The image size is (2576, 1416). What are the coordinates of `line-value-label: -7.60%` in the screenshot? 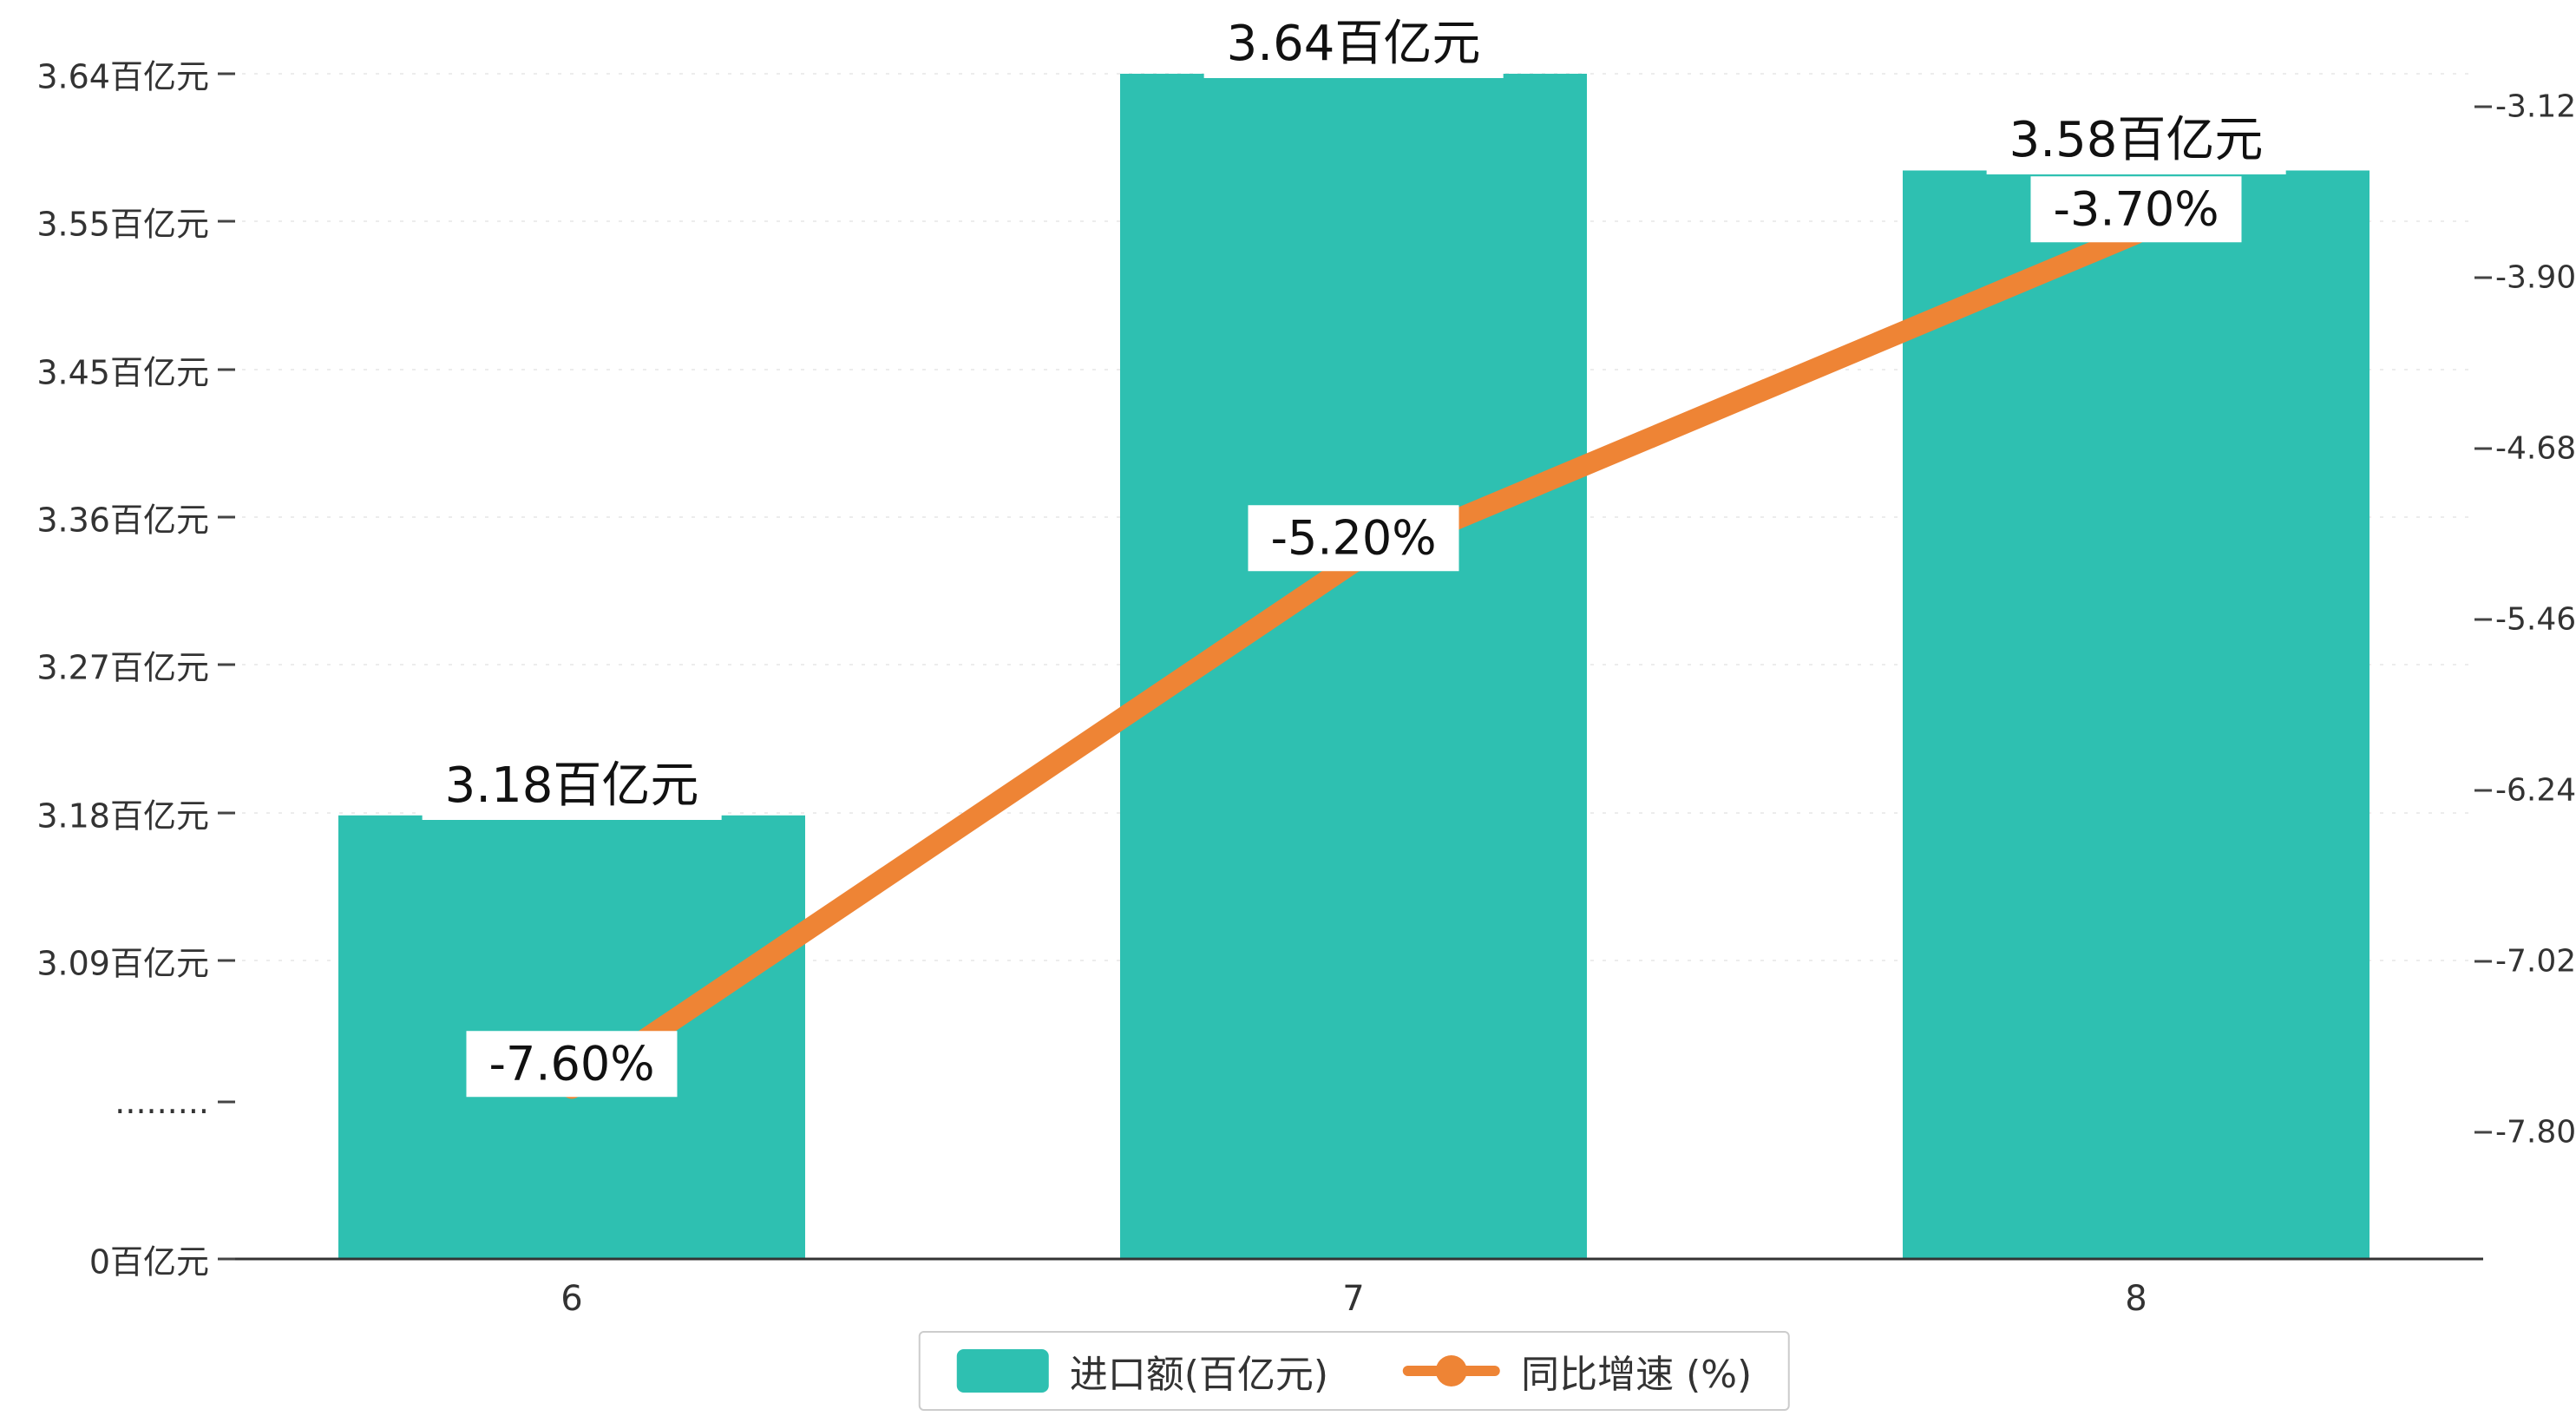 It's located at (572, 1064).